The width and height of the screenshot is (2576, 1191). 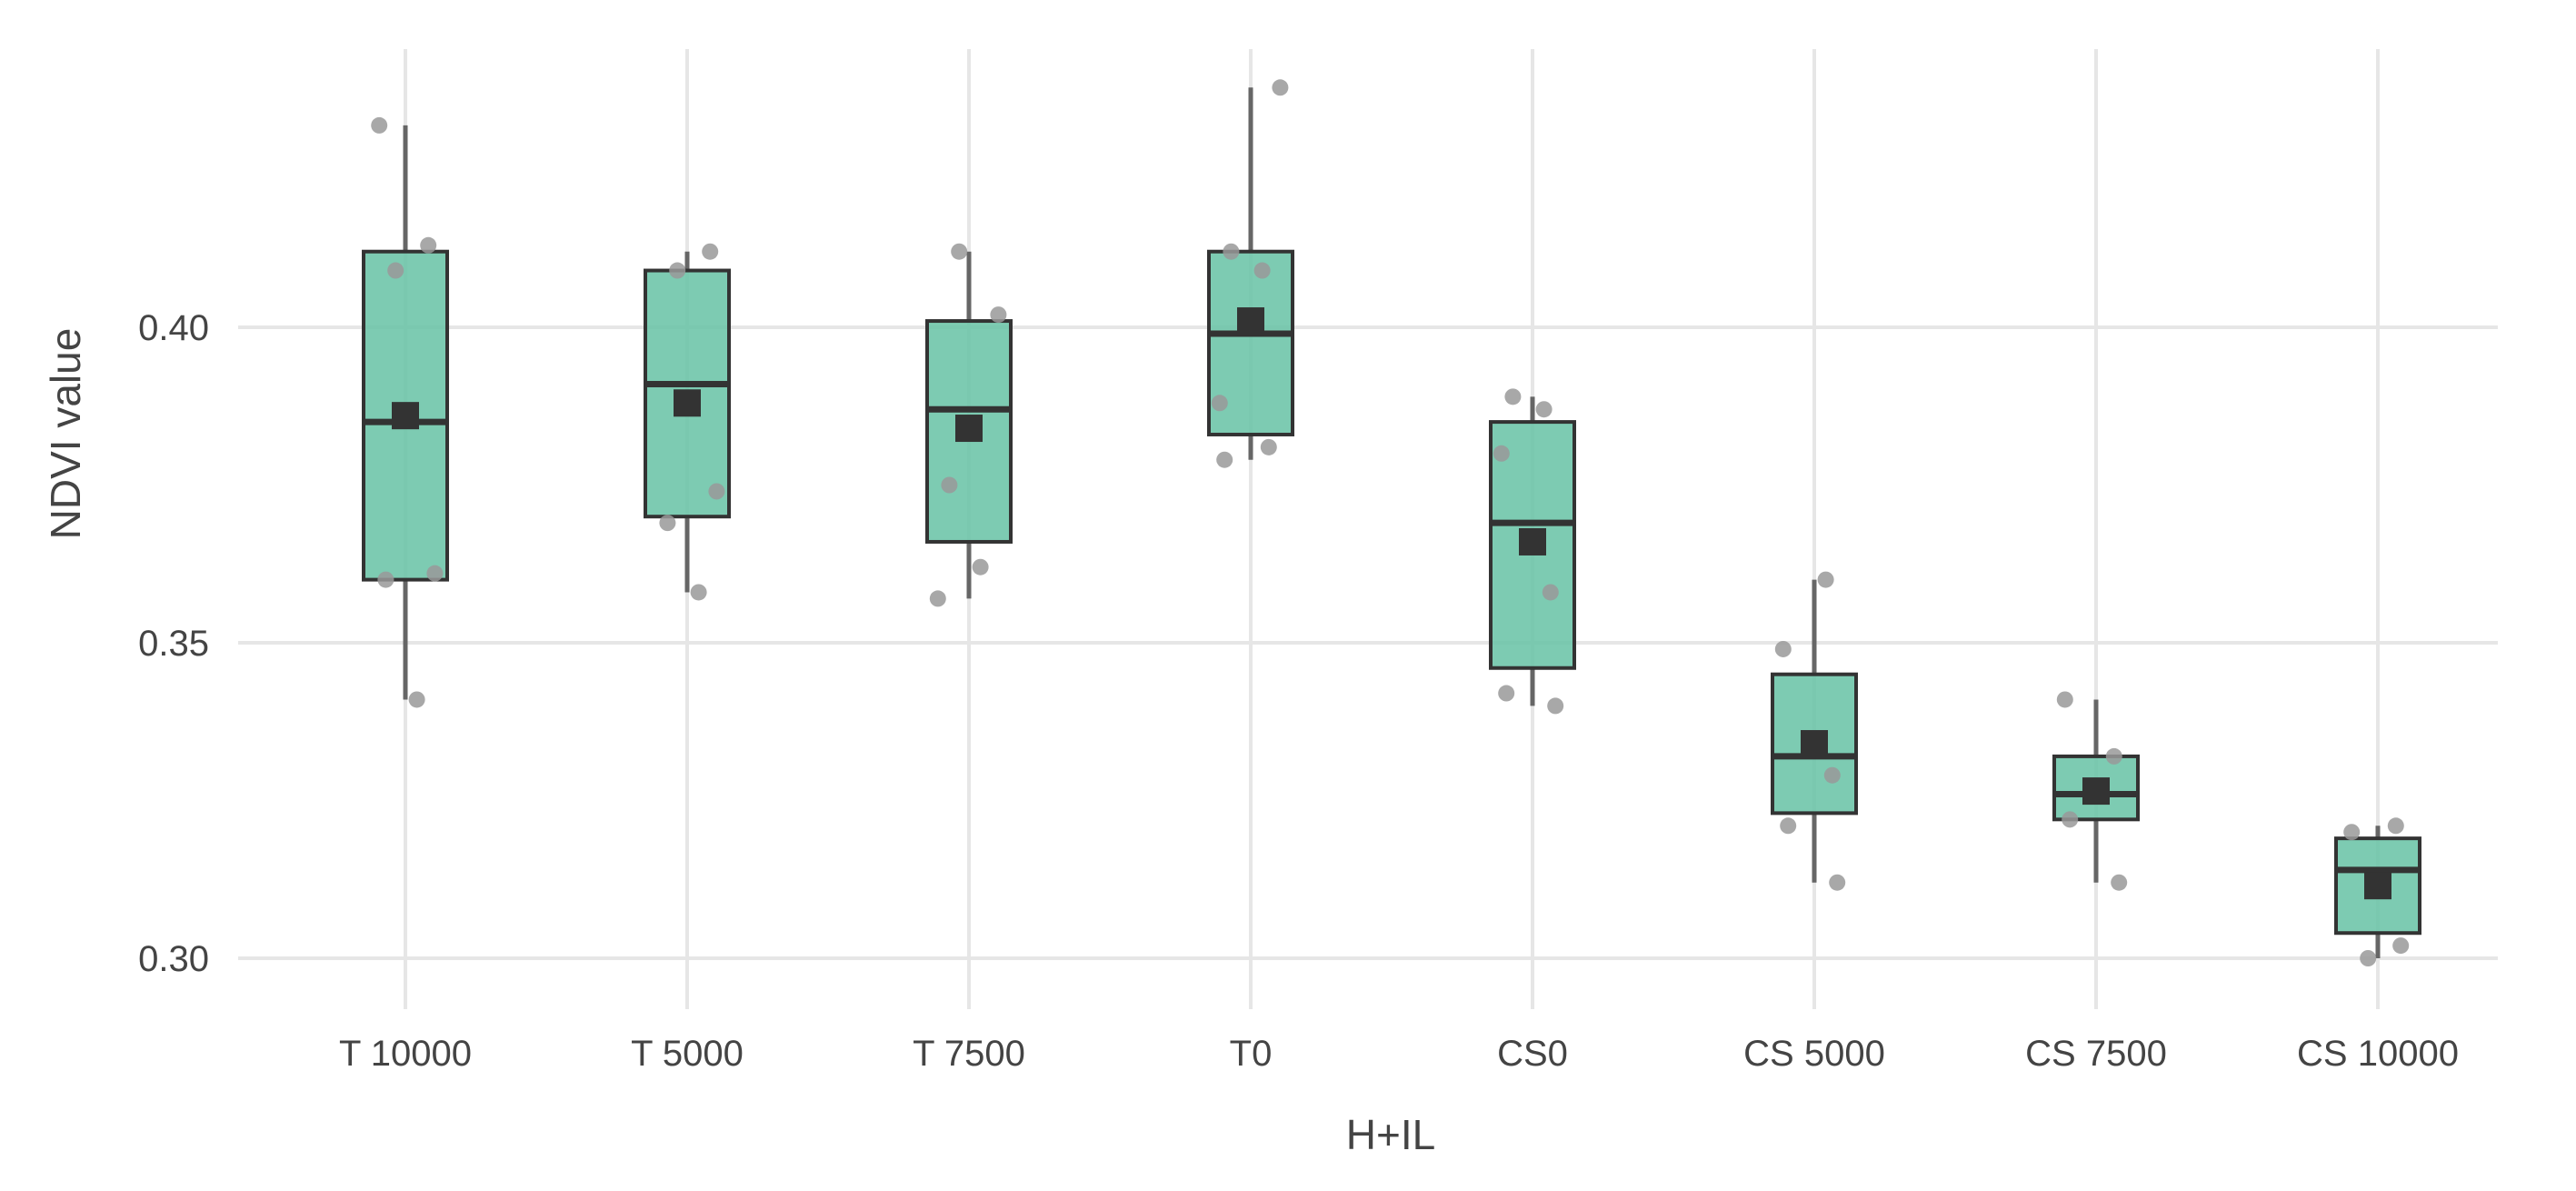 I want to click on y-tick-label: 0.30, so click(x=173, y=959).